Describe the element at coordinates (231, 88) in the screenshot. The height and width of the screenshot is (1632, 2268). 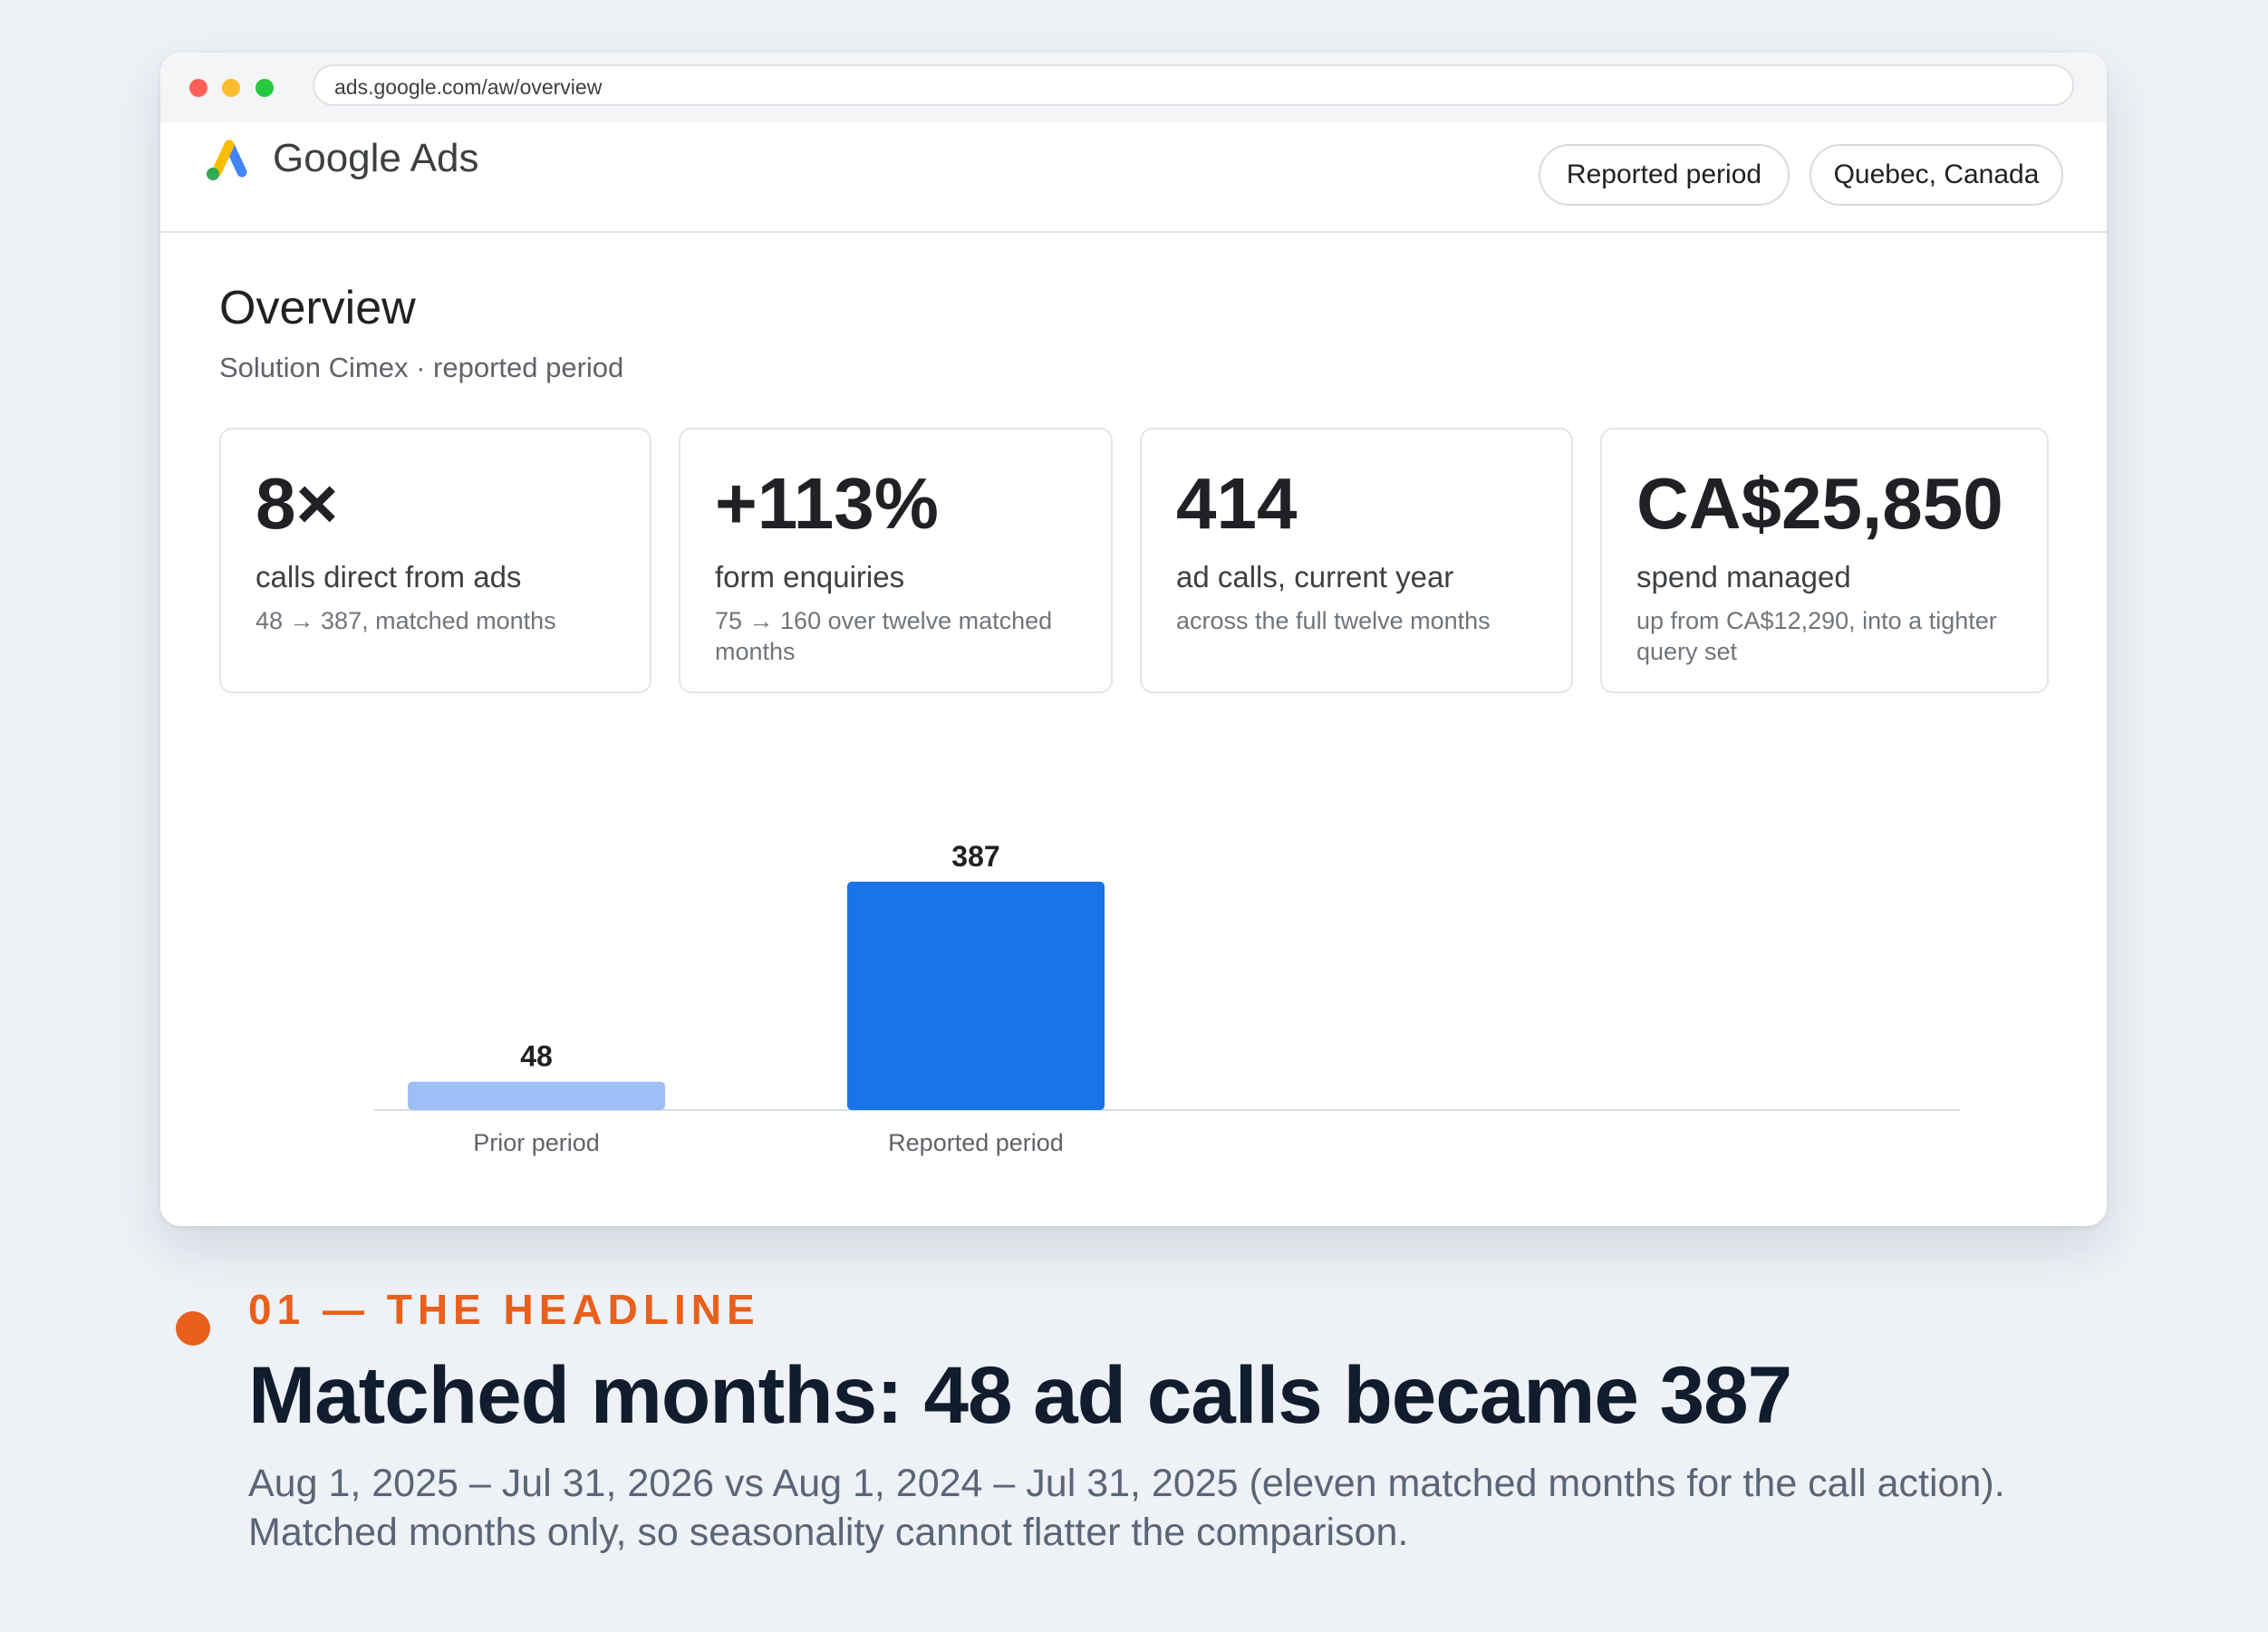
I see `minimize-window-button` at that location.